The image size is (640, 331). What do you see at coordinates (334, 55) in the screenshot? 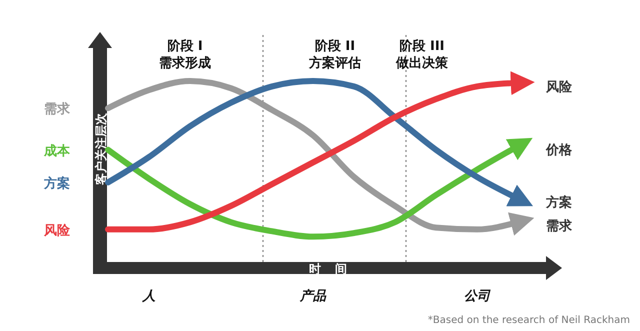
I see `text: 阶段 II 方案评估` at bounding box center [334, 55].